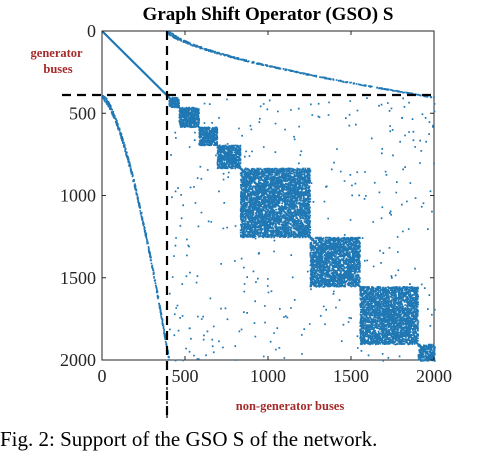 Image resolution: width=490 pixels, height=452 pixels. I want to click on x-tick-label: 500, so click(185, 376).